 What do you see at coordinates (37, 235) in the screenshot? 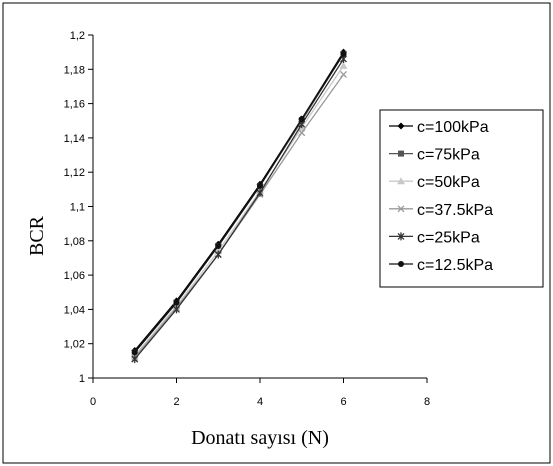
I see `y-axis-title: BCR` at bounding box center [37, 235].